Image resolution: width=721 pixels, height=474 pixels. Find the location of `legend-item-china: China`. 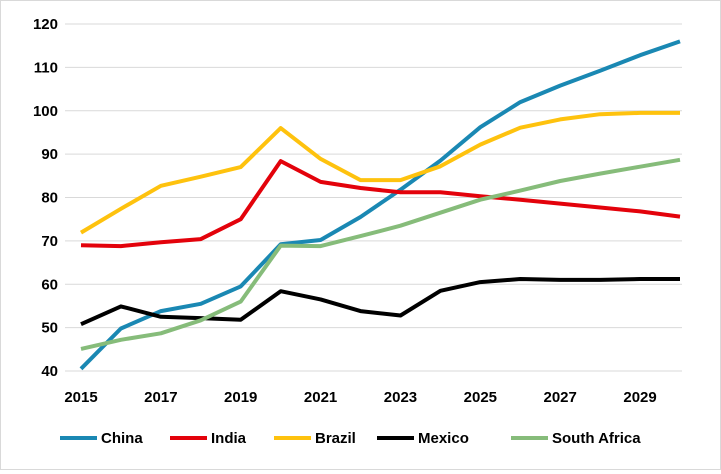

legend-item-china: China is located at coordinates (101, 438).